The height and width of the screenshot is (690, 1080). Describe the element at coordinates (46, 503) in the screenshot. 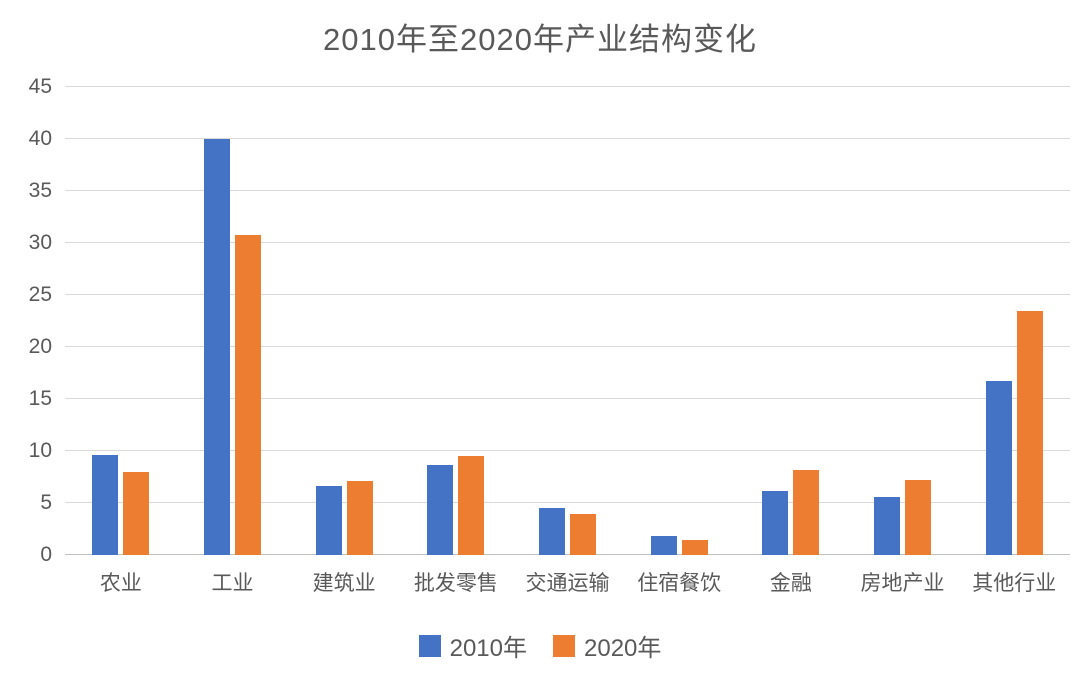

I see `y-tick-label-5: 5` at that location.